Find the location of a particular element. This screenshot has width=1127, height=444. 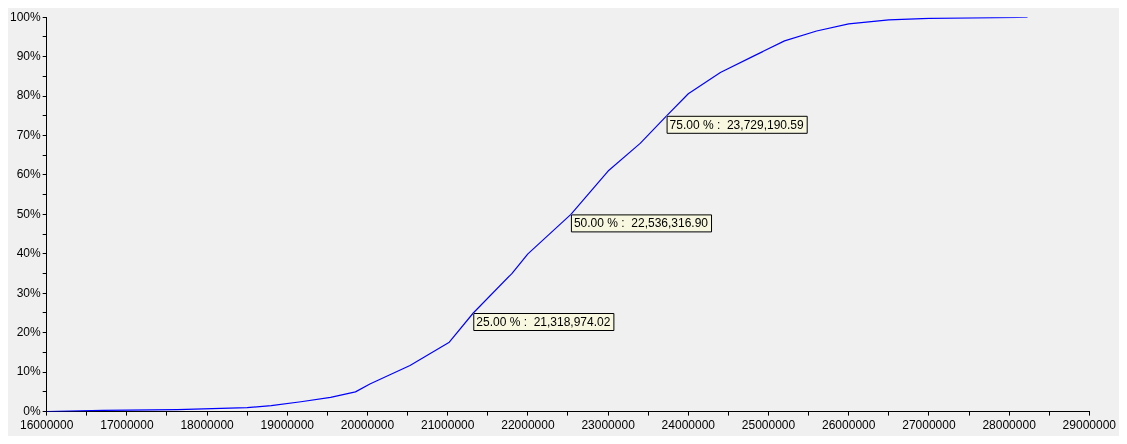

y-tick-label: 80% is located at coordinates (29, 95).